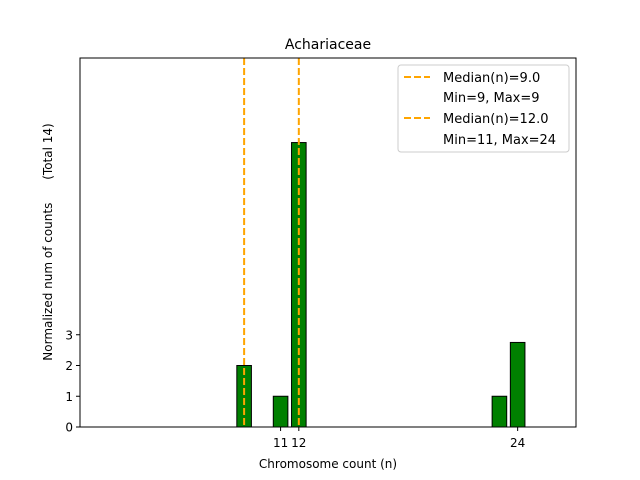  Describe the element at coordinates (280, 443) in the screenshot. I see `x-tick-label-11: 11` at that location.